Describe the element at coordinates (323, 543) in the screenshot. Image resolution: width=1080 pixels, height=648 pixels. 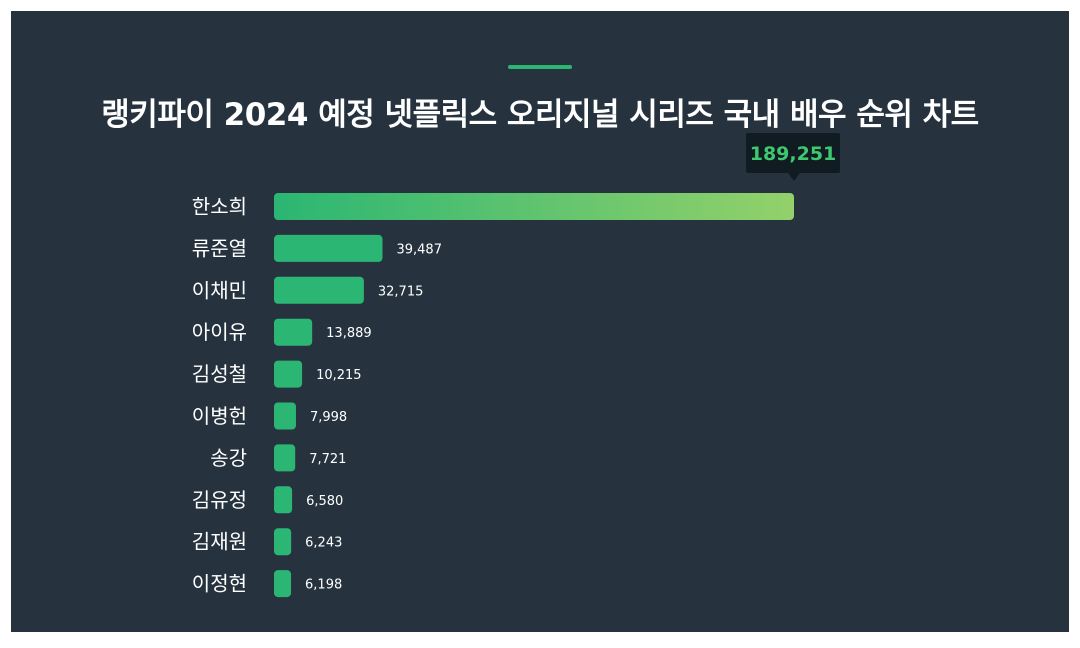
I see `value-label: 6,243` at that location.